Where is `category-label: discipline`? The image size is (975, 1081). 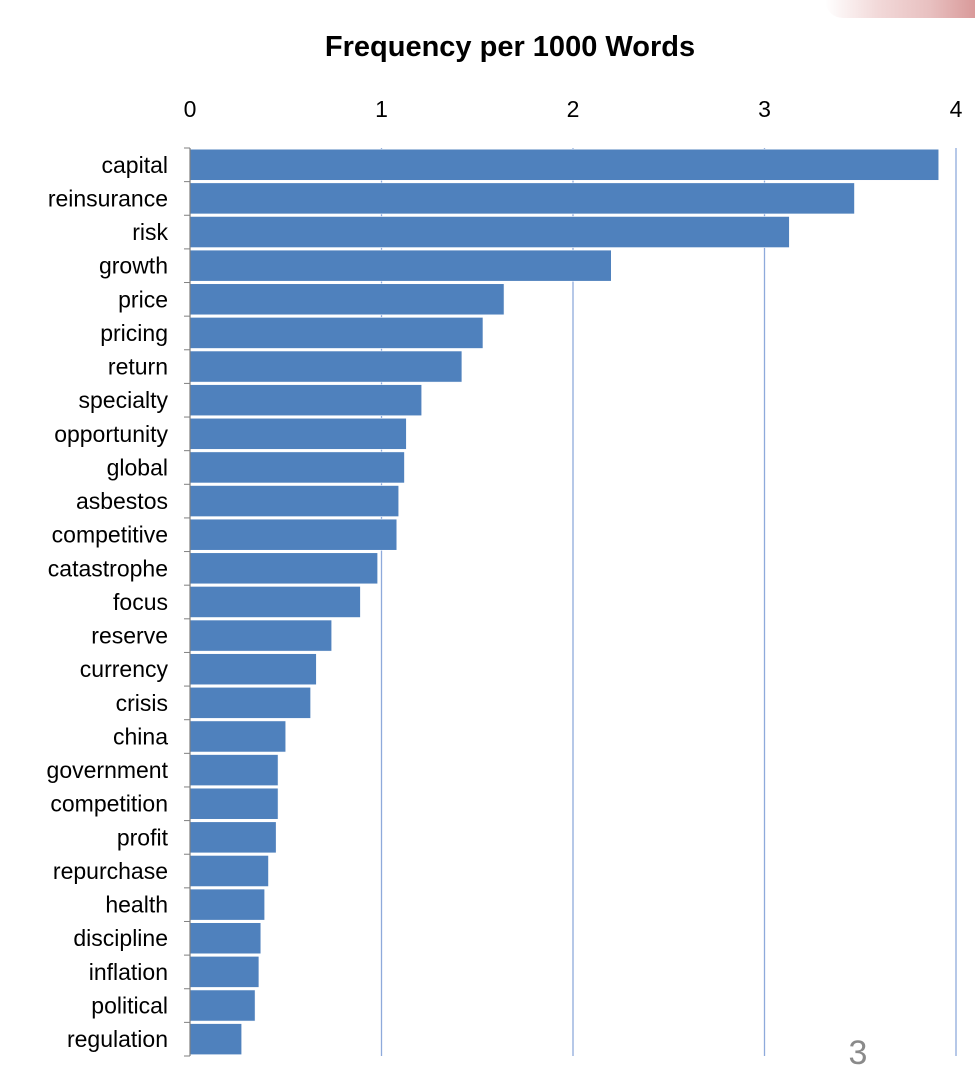
category-label: discipline is located at coordinates (120, 938).